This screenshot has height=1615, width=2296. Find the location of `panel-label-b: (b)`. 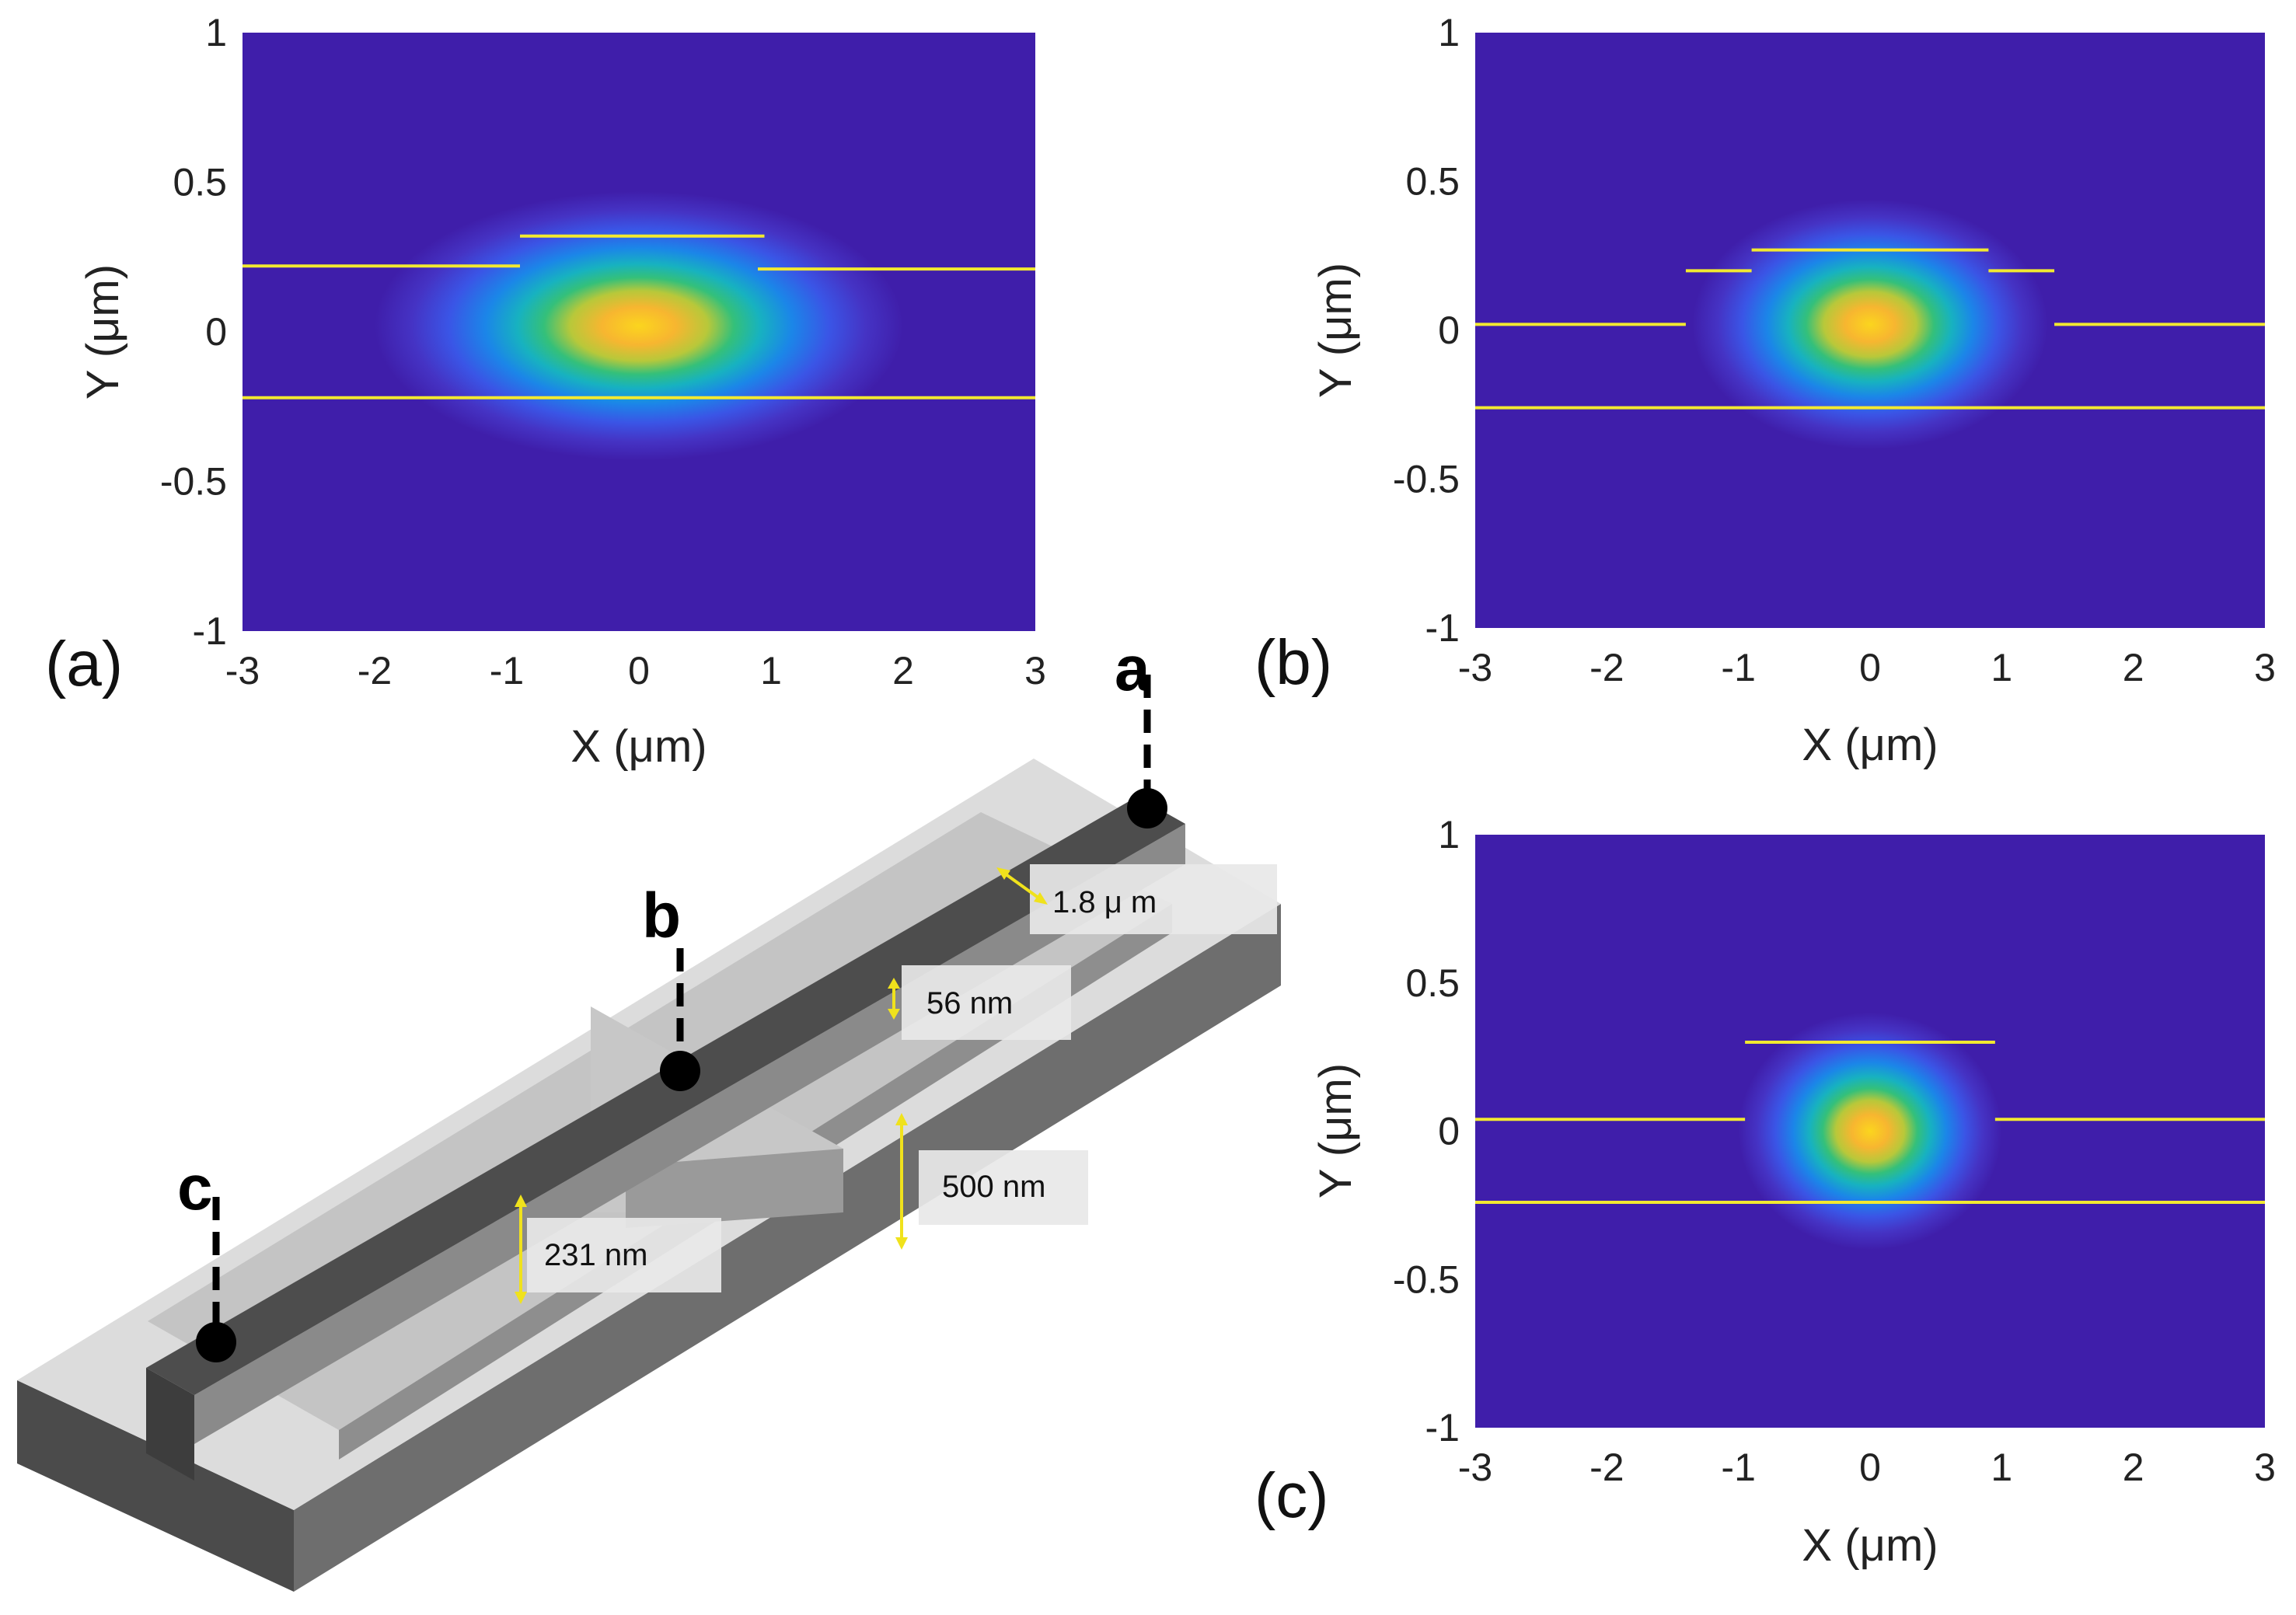

panel-label-b: (b) is located at coordinates (1293, 662).